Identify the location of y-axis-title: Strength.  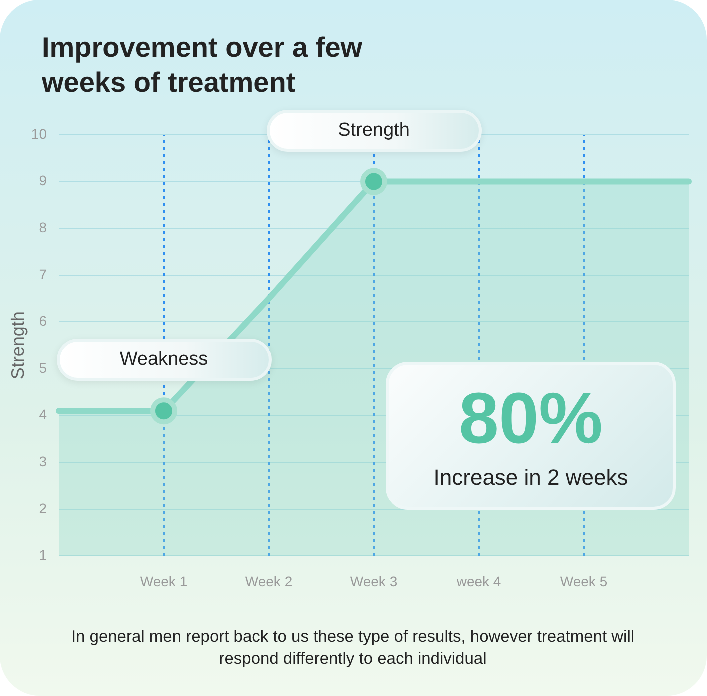
(18, 346).